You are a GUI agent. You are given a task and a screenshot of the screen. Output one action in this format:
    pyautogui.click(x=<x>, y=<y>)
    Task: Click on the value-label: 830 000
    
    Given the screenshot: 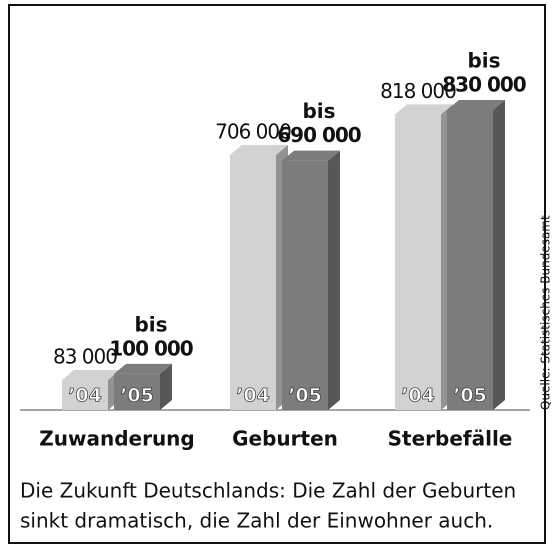 What is the action you would take?
    pyautogui.click(x=484, y=85)
    